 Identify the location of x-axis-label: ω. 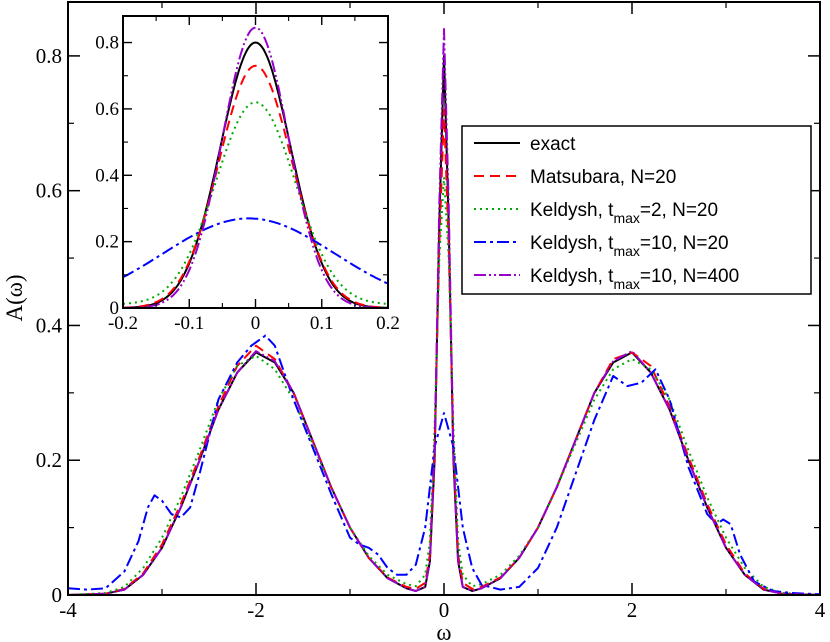
(443, 631).